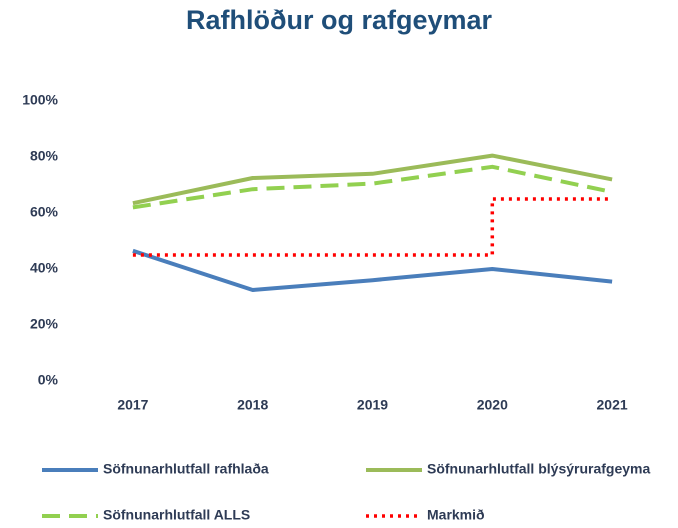  Describe the element at coordinates (612, 405) in the screenshot. I see `x-tick-label: 2021` at that location.